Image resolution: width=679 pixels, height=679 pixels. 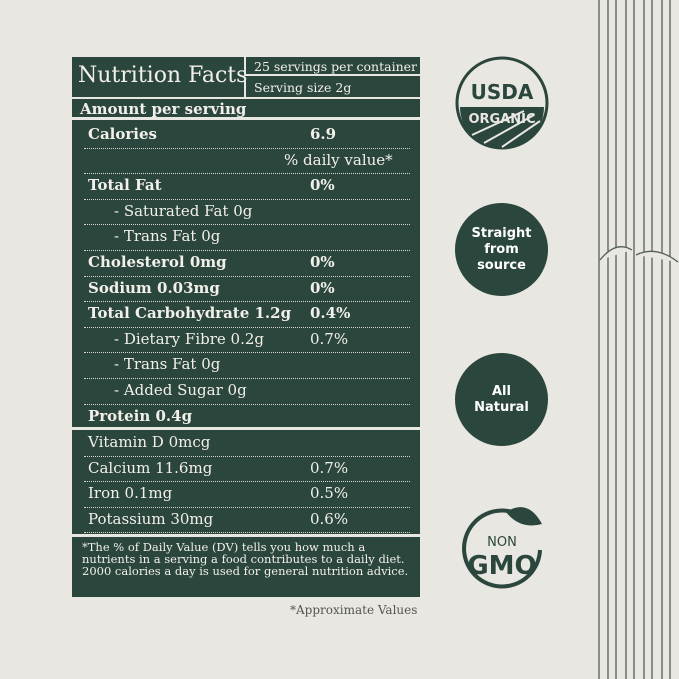 I want to click on bamboo-illustration, so click(x=638, y=339).